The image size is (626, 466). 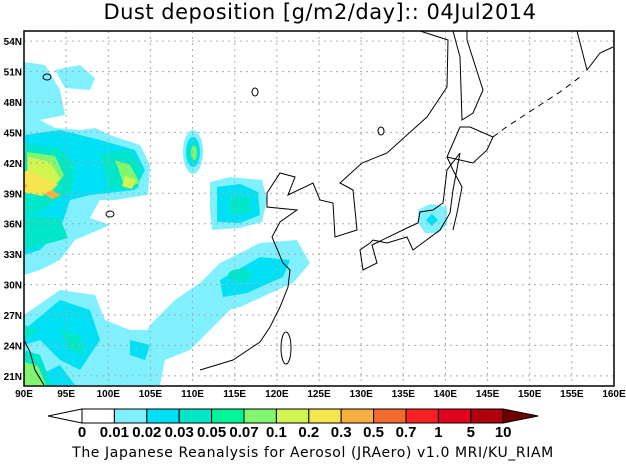 What do you see at coordinates (373, 432) in the screenshot?
I see `colorbar-label: 0.5` at bounding box center [373, 432].